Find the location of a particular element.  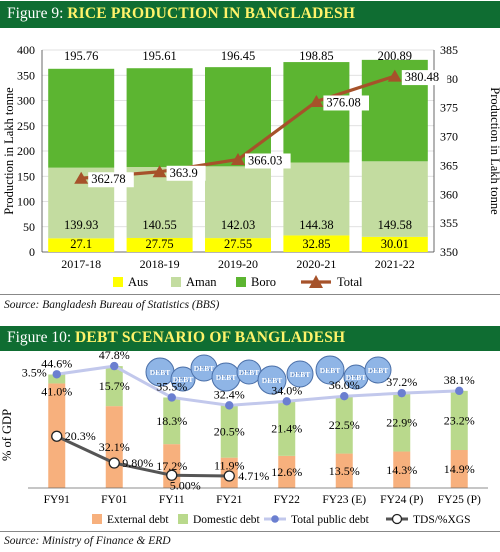

x-tick-label: 2020-21 is located at coordinates (316, 264).